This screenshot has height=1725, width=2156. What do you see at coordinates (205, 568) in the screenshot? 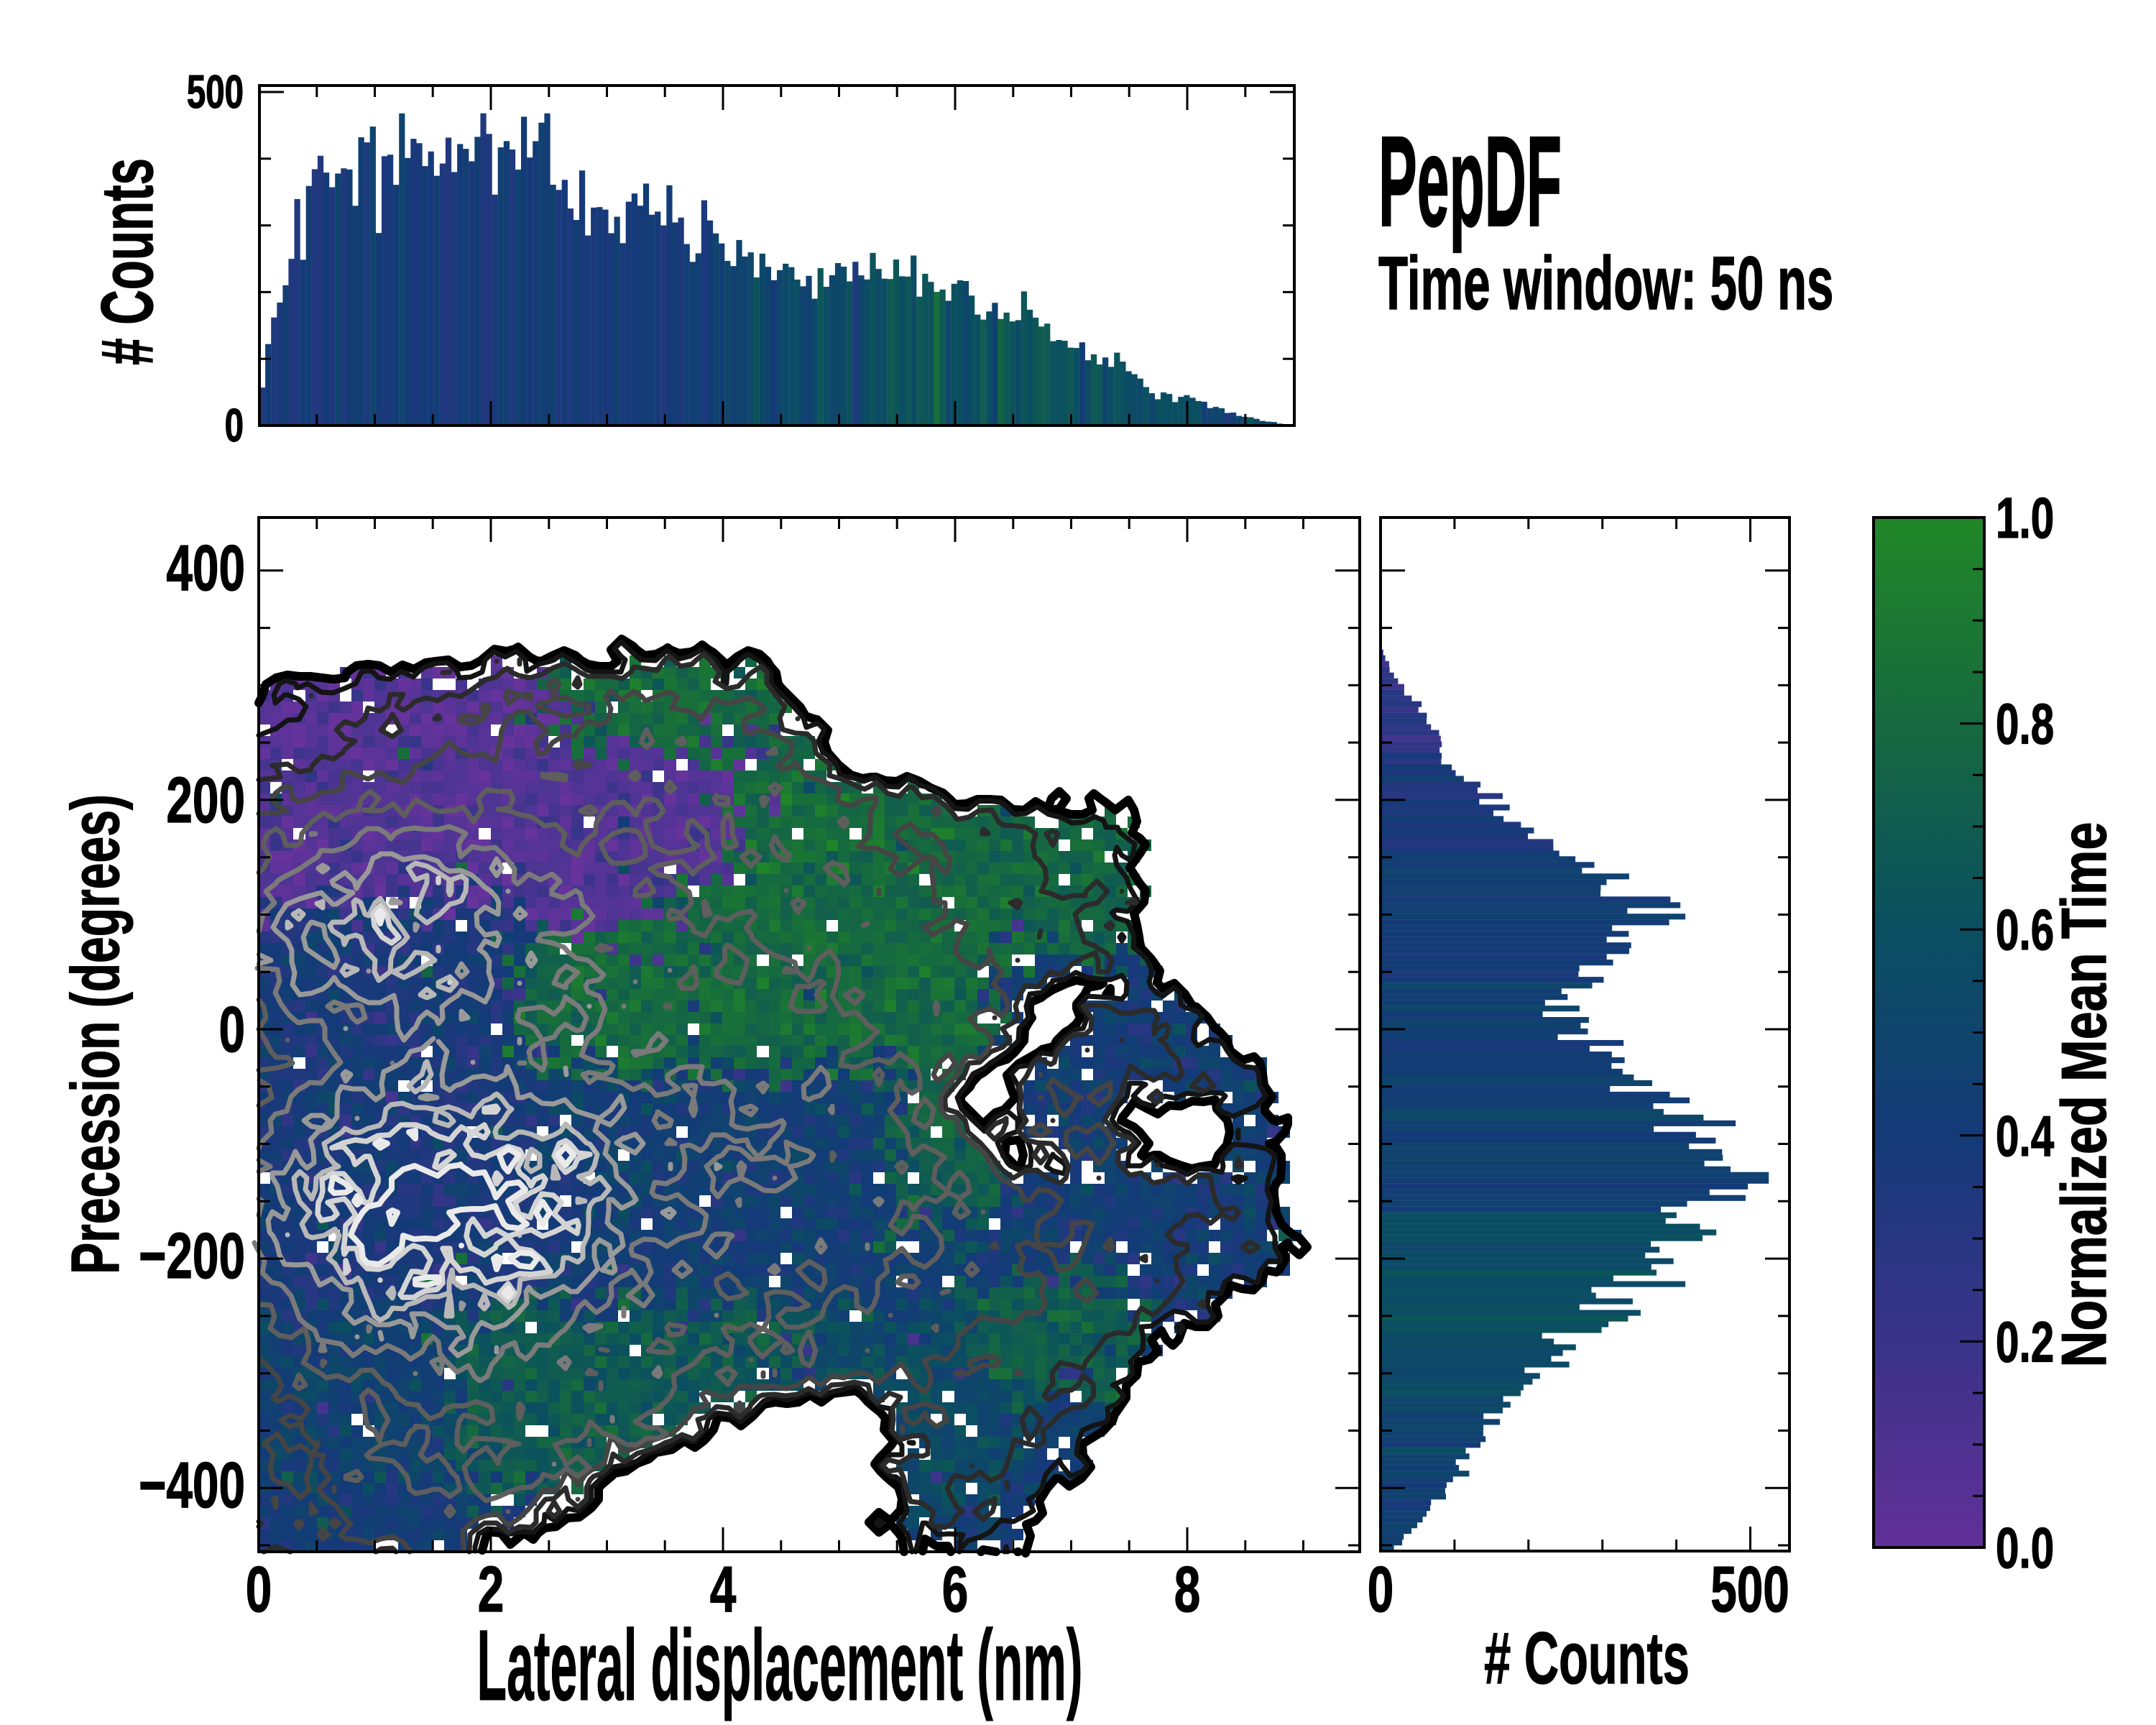
I see `svg-text: 400` at bounding box center [205, 568].